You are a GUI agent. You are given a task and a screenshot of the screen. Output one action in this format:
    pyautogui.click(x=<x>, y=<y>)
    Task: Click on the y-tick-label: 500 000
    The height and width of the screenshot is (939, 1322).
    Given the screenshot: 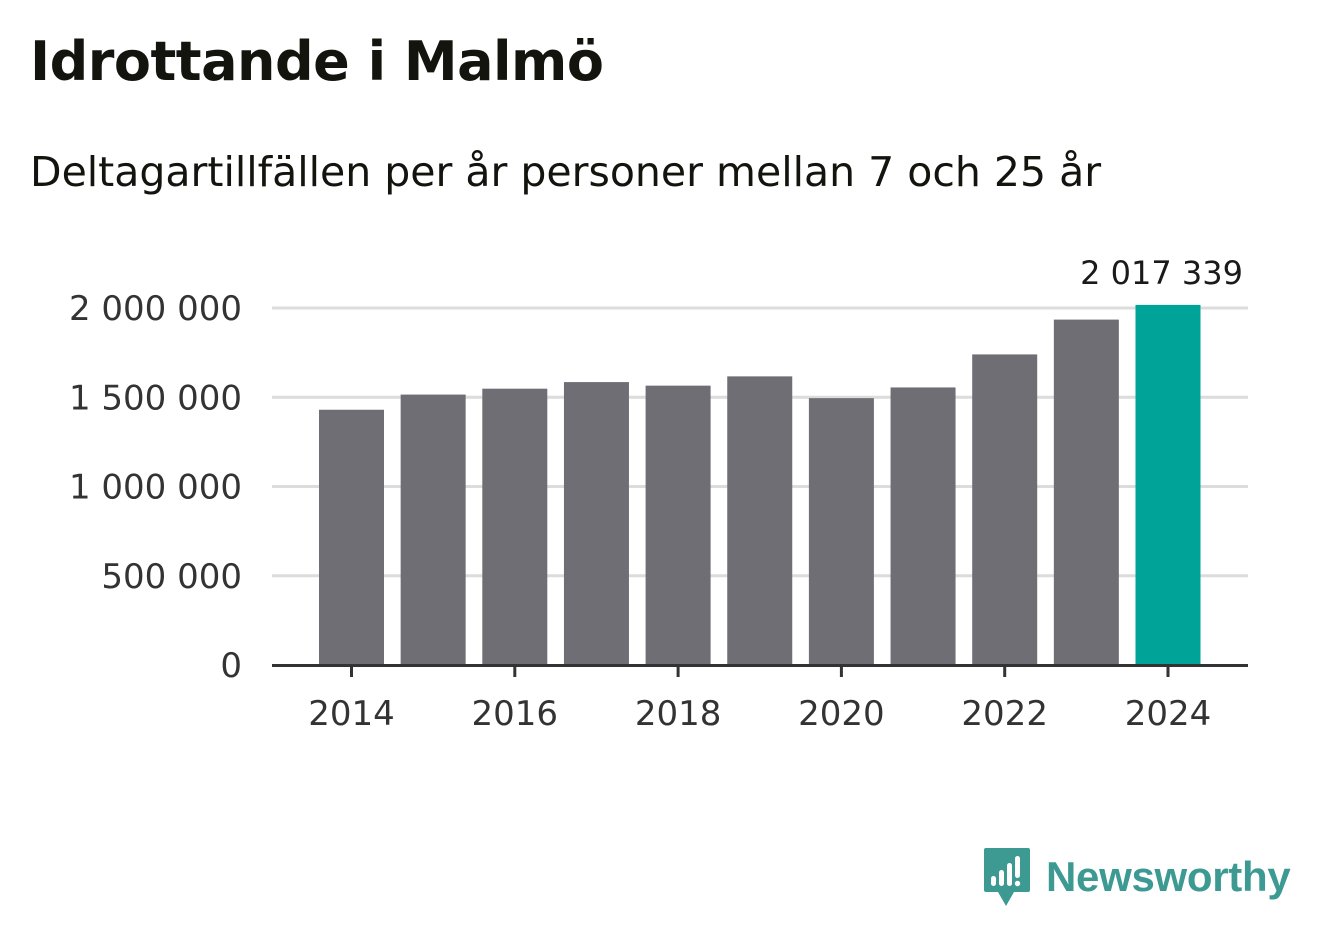 What is the action you would take?
    pyautogui.click(x=171, y=577)
    